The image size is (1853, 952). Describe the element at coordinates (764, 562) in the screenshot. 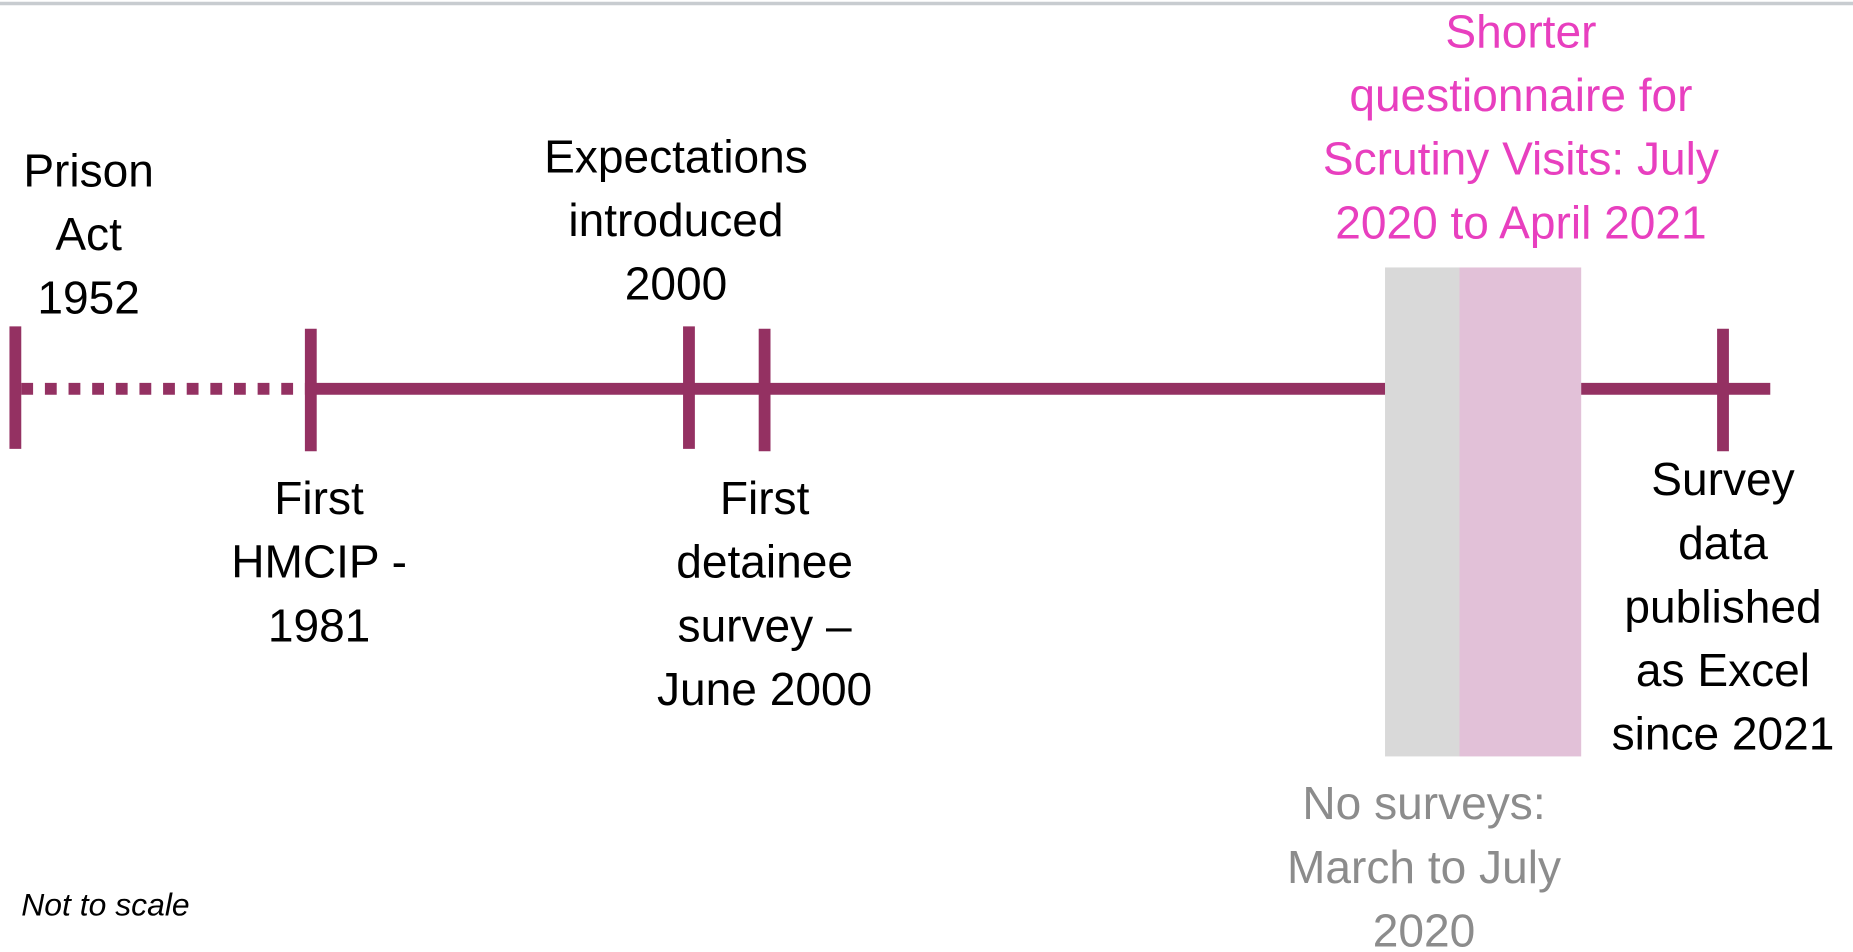

I see `label-line: detainee` at that location.